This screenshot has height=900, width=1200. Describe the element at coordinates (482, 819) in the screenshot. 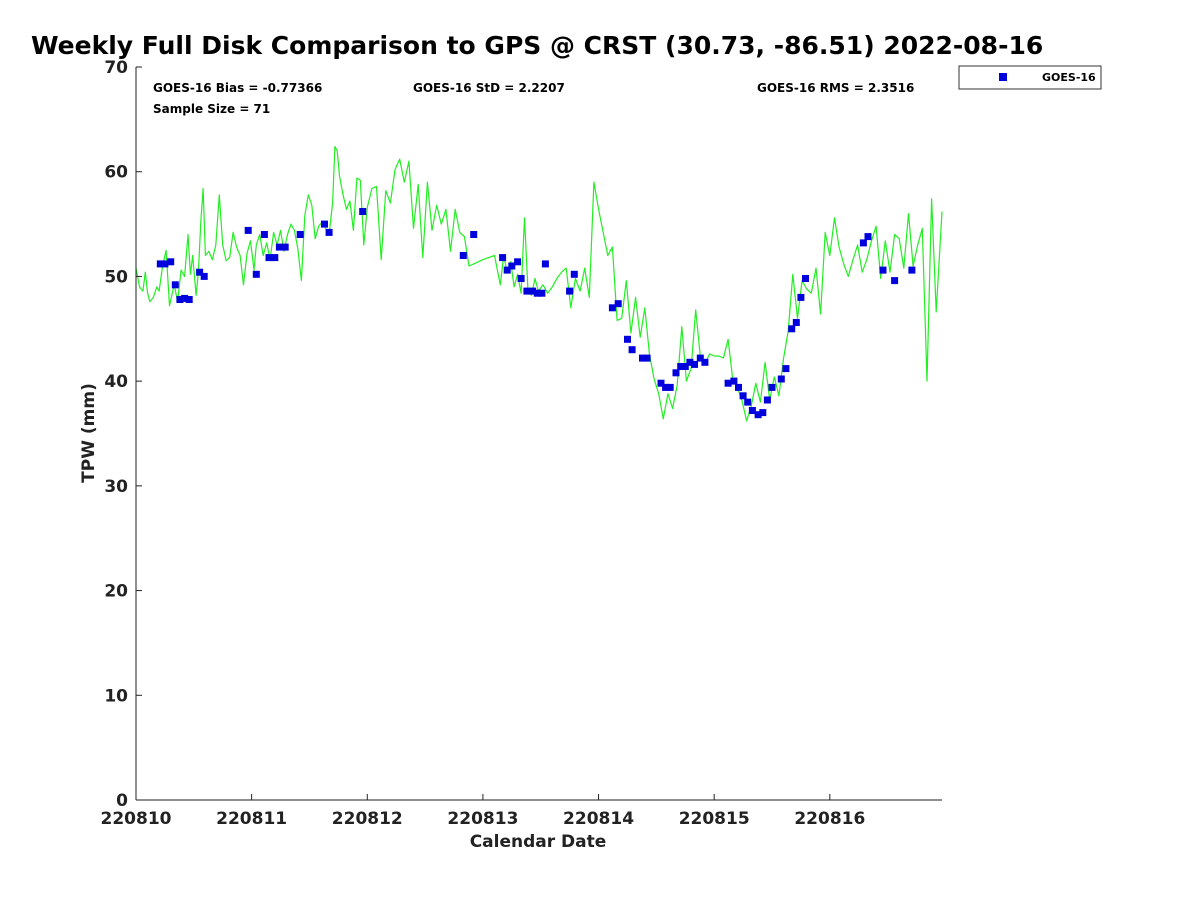

I see `x-tick-label: 220813` at that location.